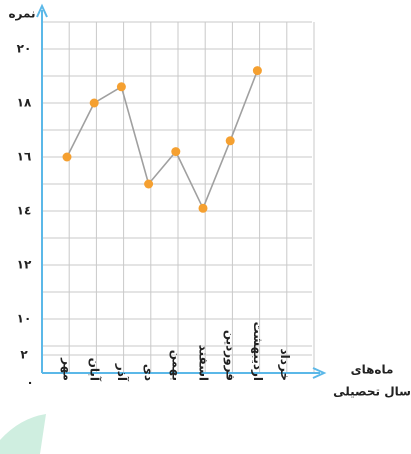 Image resolution: width=411 pixels, height=454 pixels. Describe the element at coordinates (149, 372) in the screenshot. I see `x-tick-label: دی` at that location.